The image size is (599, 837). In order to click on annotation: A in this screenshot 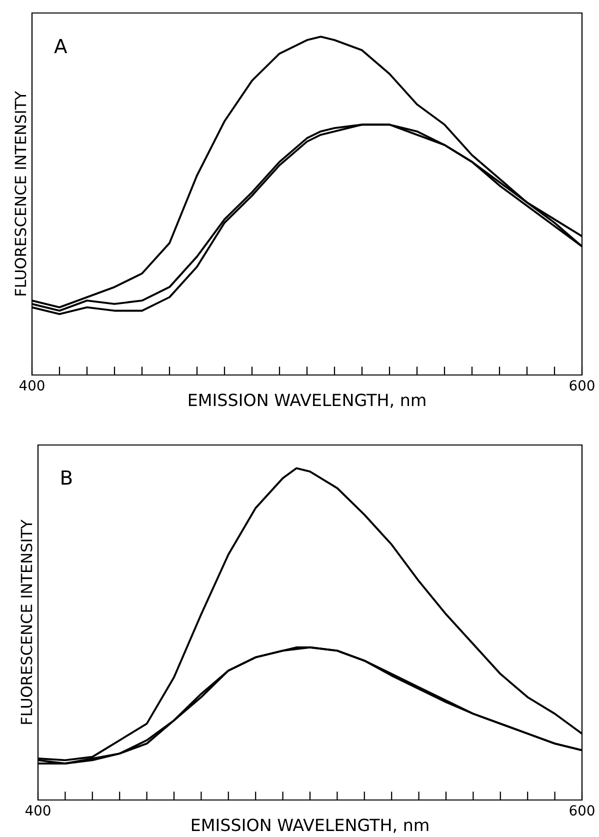, I will do `click(61, 46)`.